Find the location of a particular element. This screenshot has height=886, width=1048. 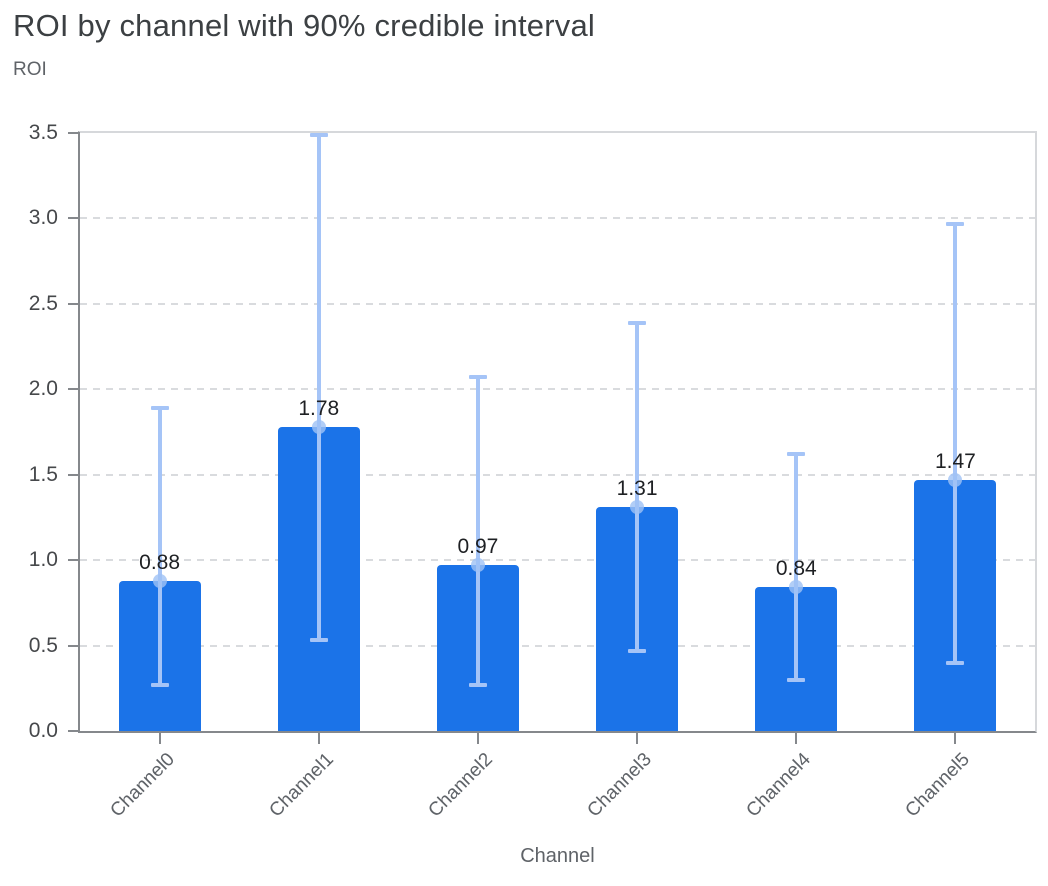

y-tick-label: 3.0 is located at coordinates (43, 218).